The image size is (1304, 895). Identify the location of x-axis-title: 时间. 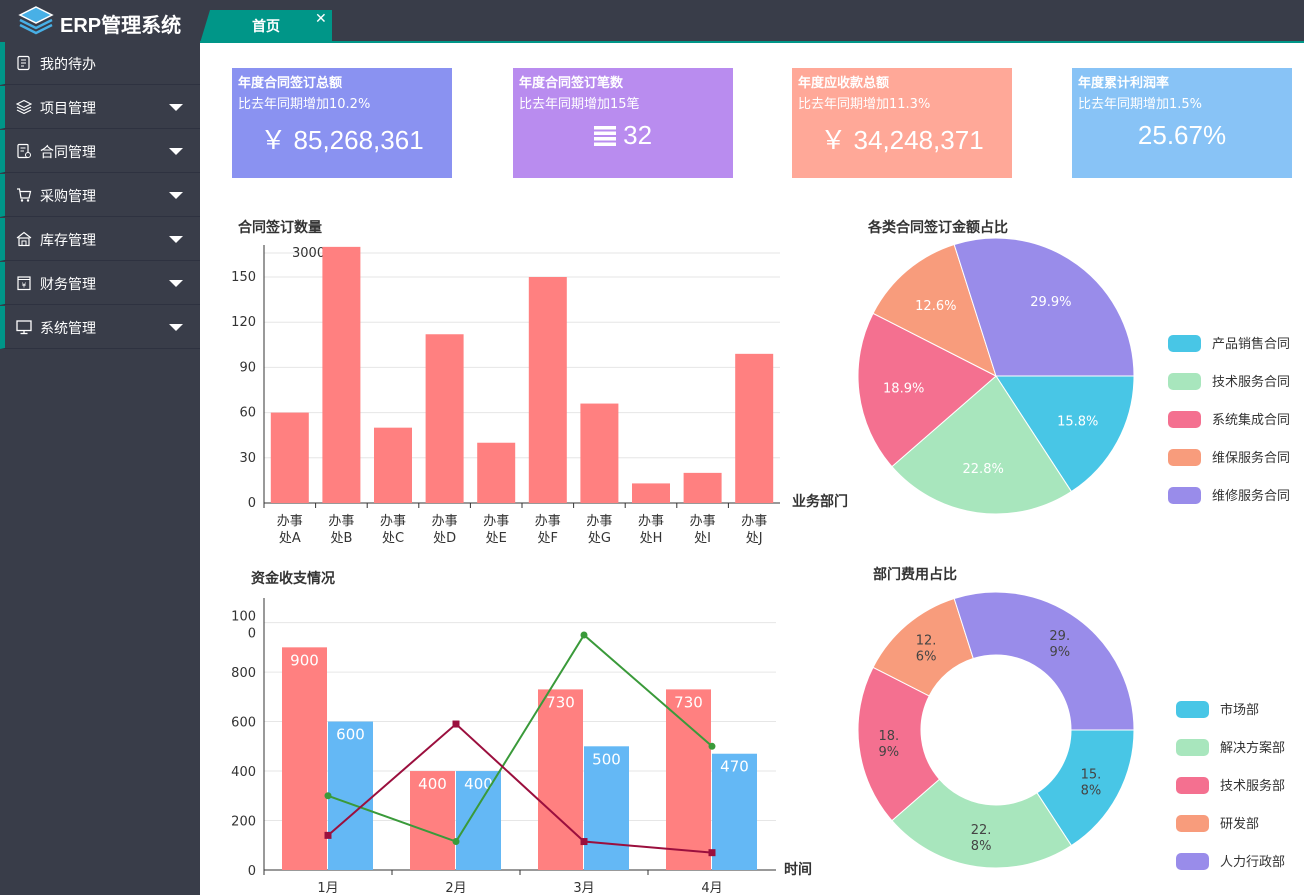
(798, 869).